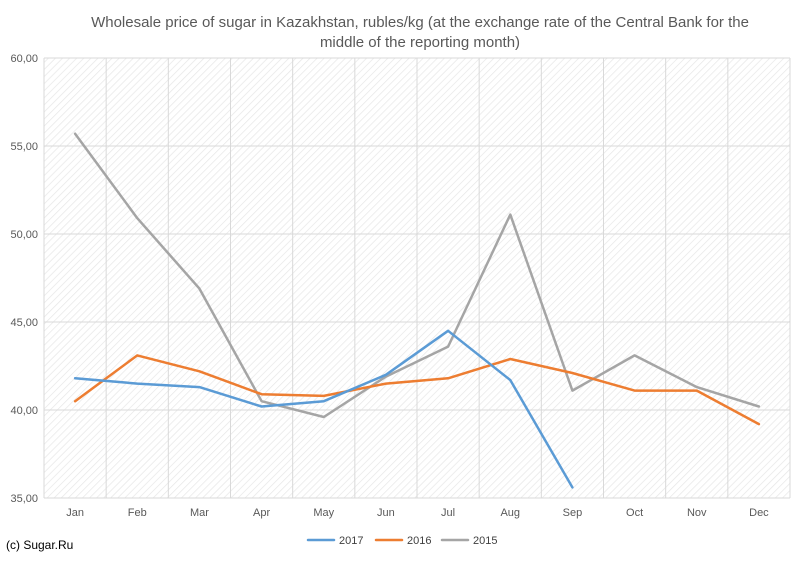  What do you see at coordinates (417, 513) in the screenshot?
I see `x-axis-ticks: Jan Feb Mar Apr May Jun Jul Aug Sep Oct Nov Dec` at bounding box center [417, 513].